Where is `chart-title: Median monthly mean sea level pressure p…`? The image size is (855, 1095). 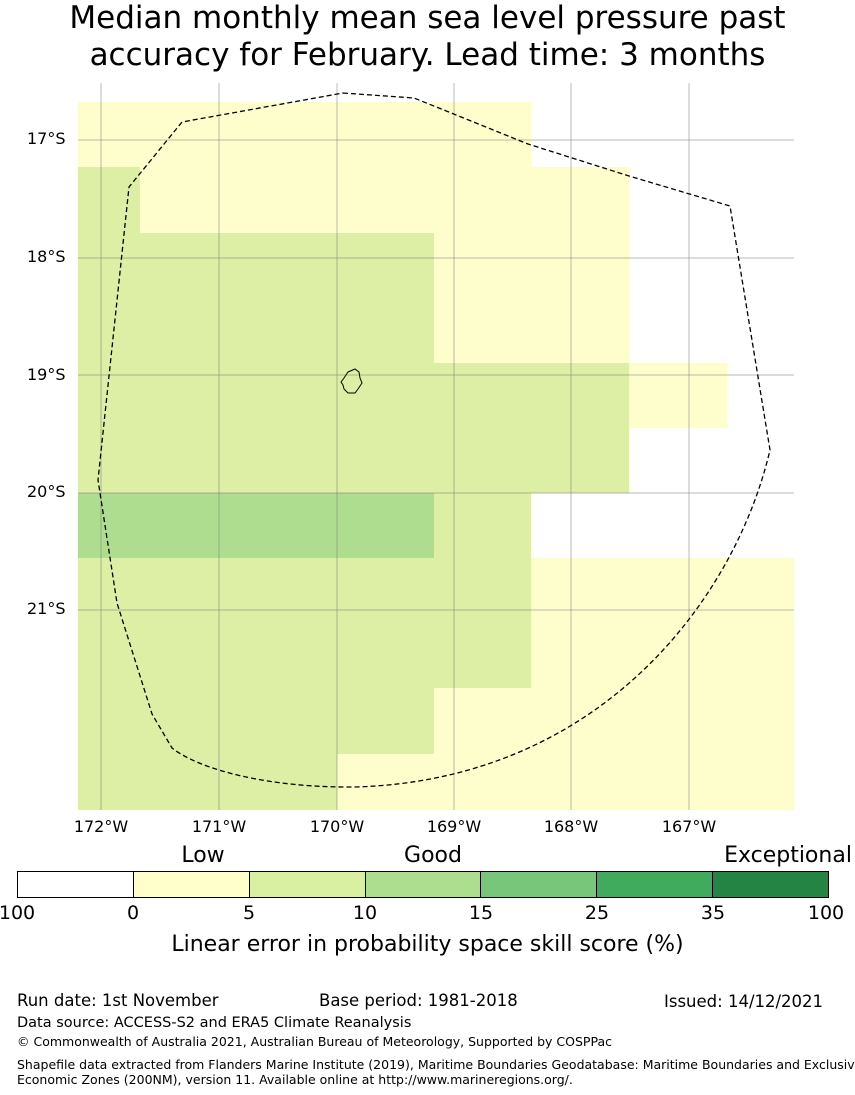 chart-title: Median monthly mean sea level pressure p… is located at coordinates (427, 37).